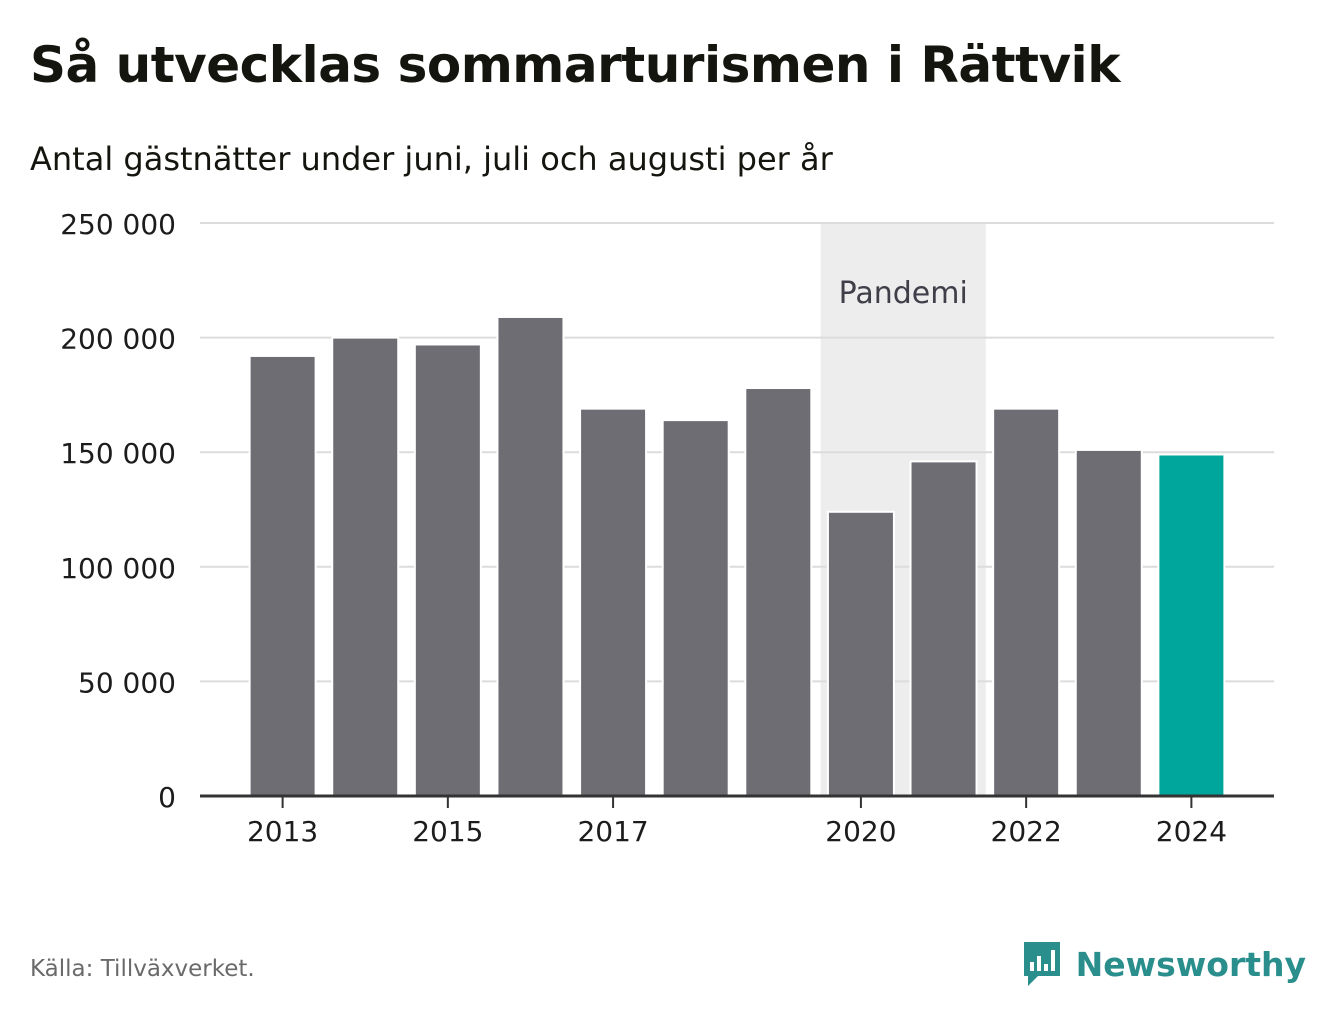 This screenshot has height=1020, width=1340. Describe the element at coordinates (613, 602) in the screenshot. I see `bar-2017` at that location.